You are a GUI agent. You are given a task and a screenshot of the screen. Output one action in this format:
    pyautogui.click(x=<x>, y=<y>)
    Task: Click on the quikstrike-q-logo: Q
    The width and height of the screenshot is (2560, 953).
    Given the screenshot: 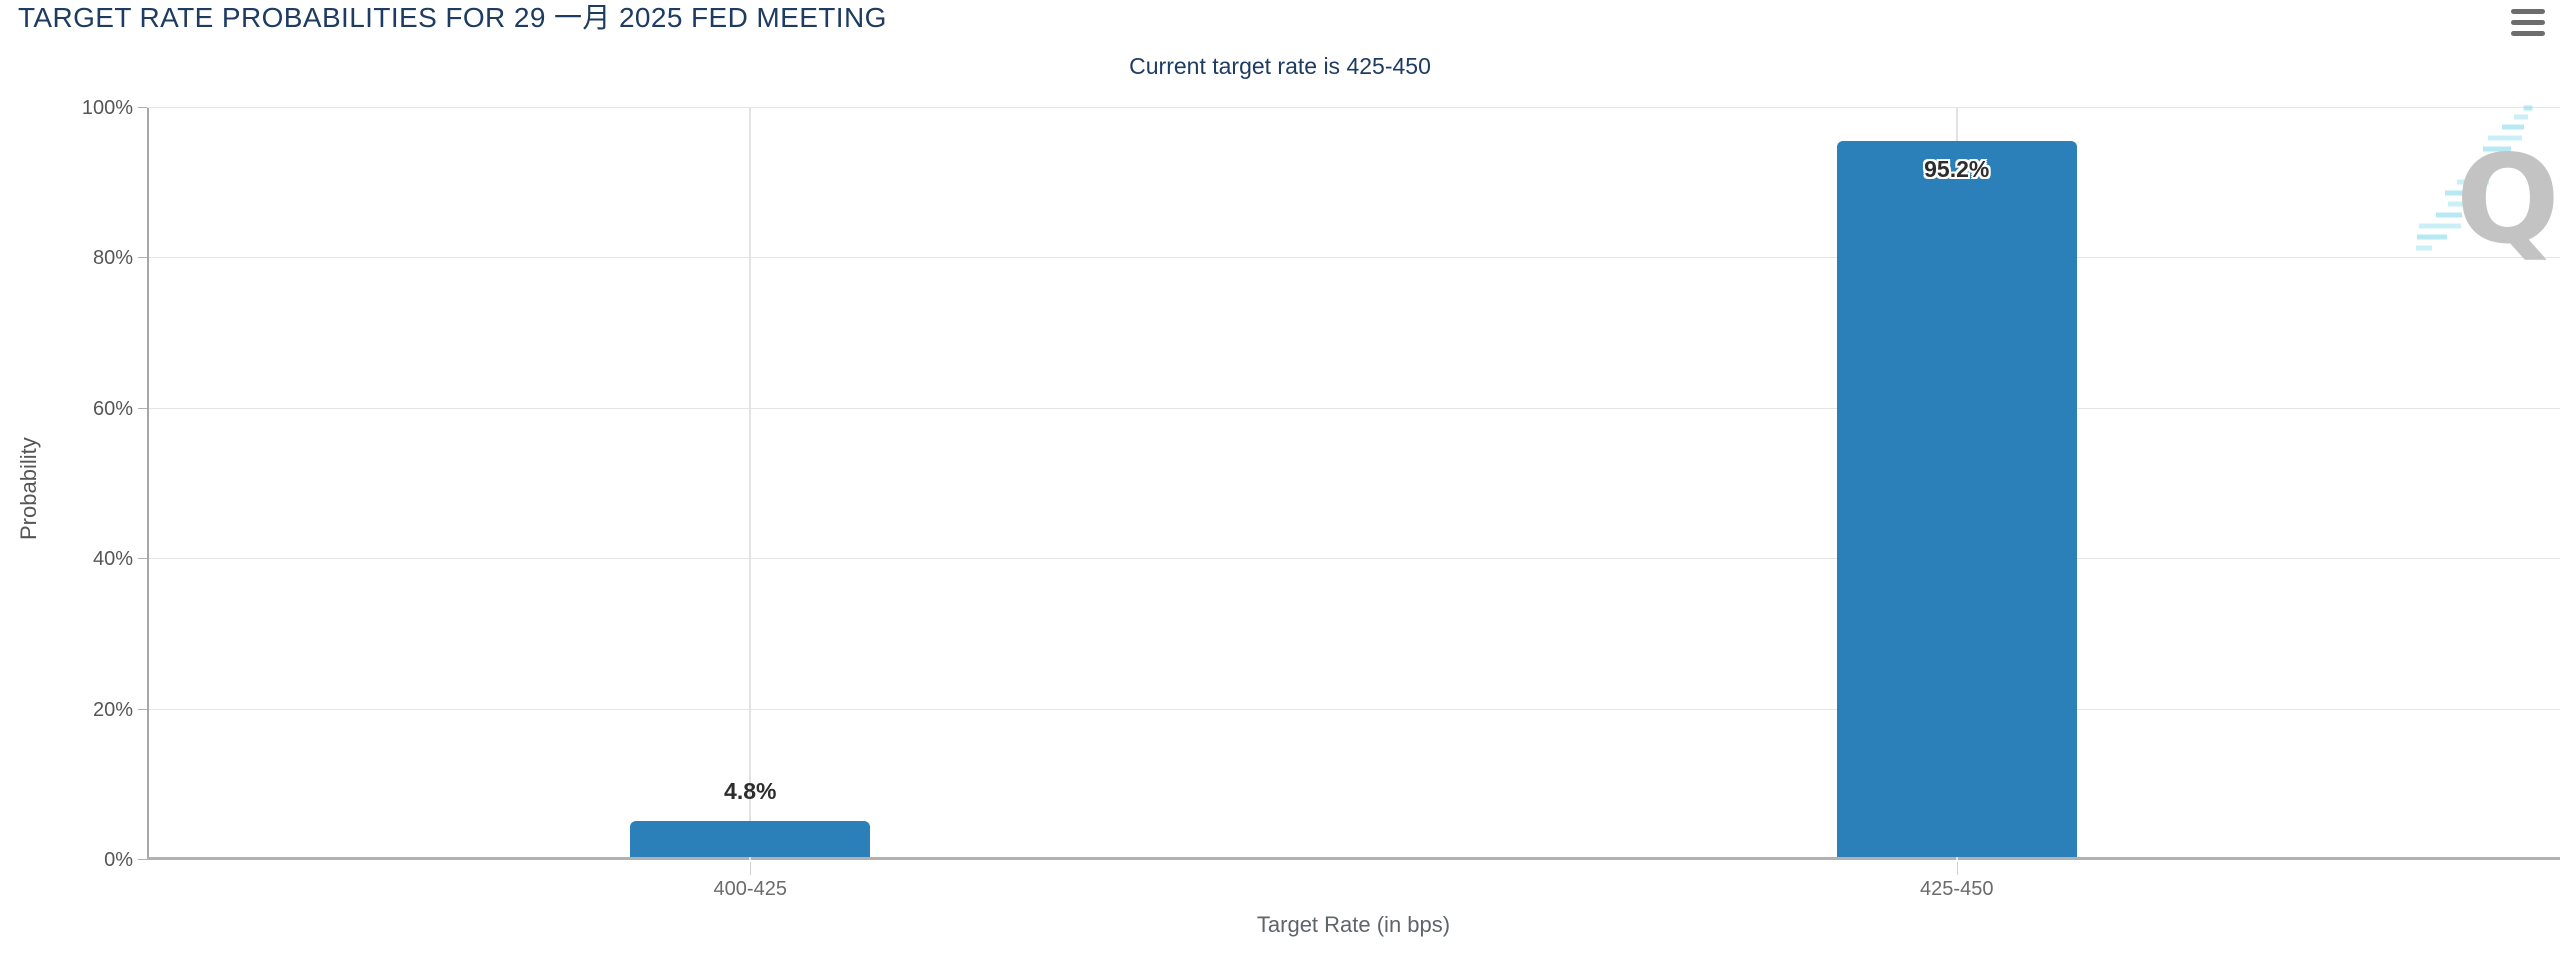 What is the action you would take?
    pyautogui.click(x=2488, y=186)
    